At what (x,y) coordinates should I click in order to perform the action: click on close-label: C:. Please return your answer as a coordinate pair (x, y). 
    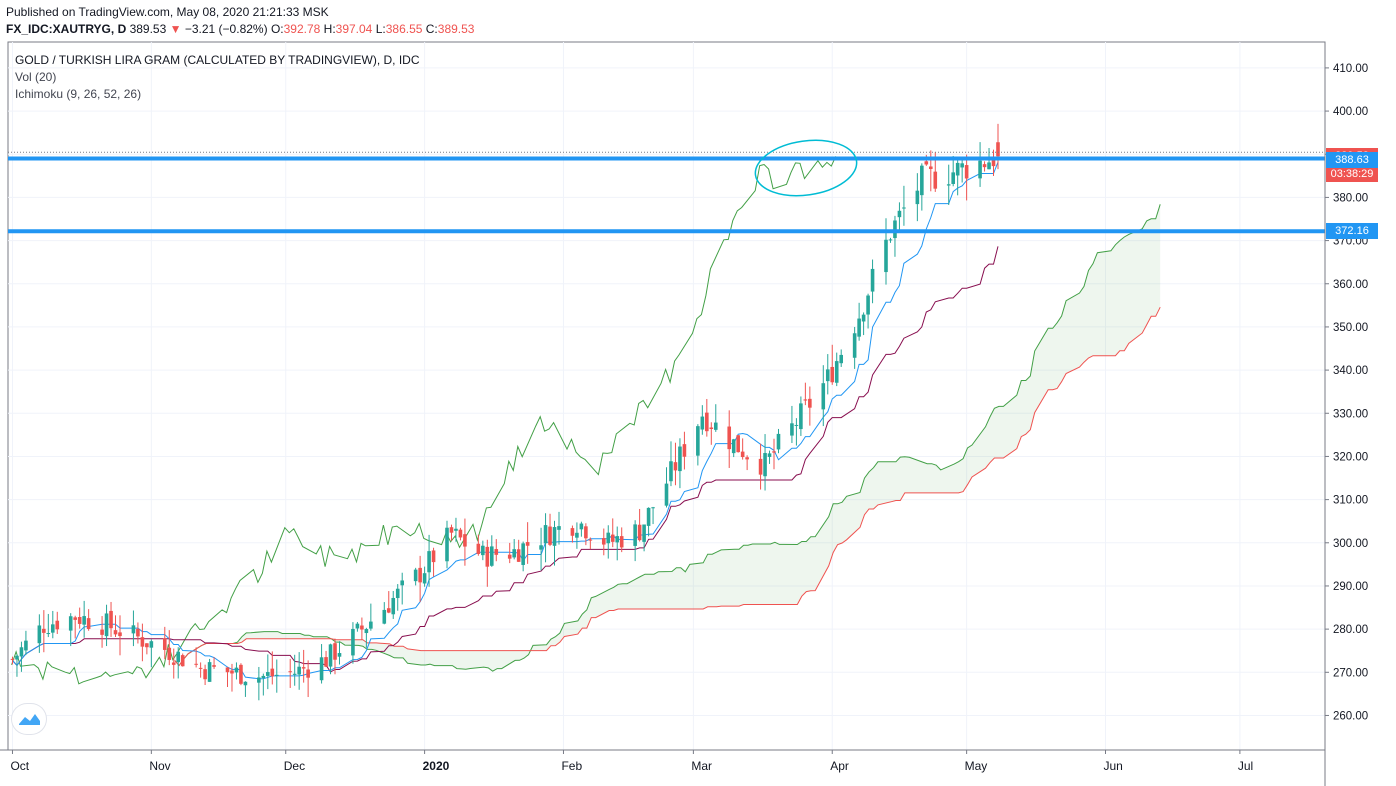
    Looking at the image, I should click on (431, 29).